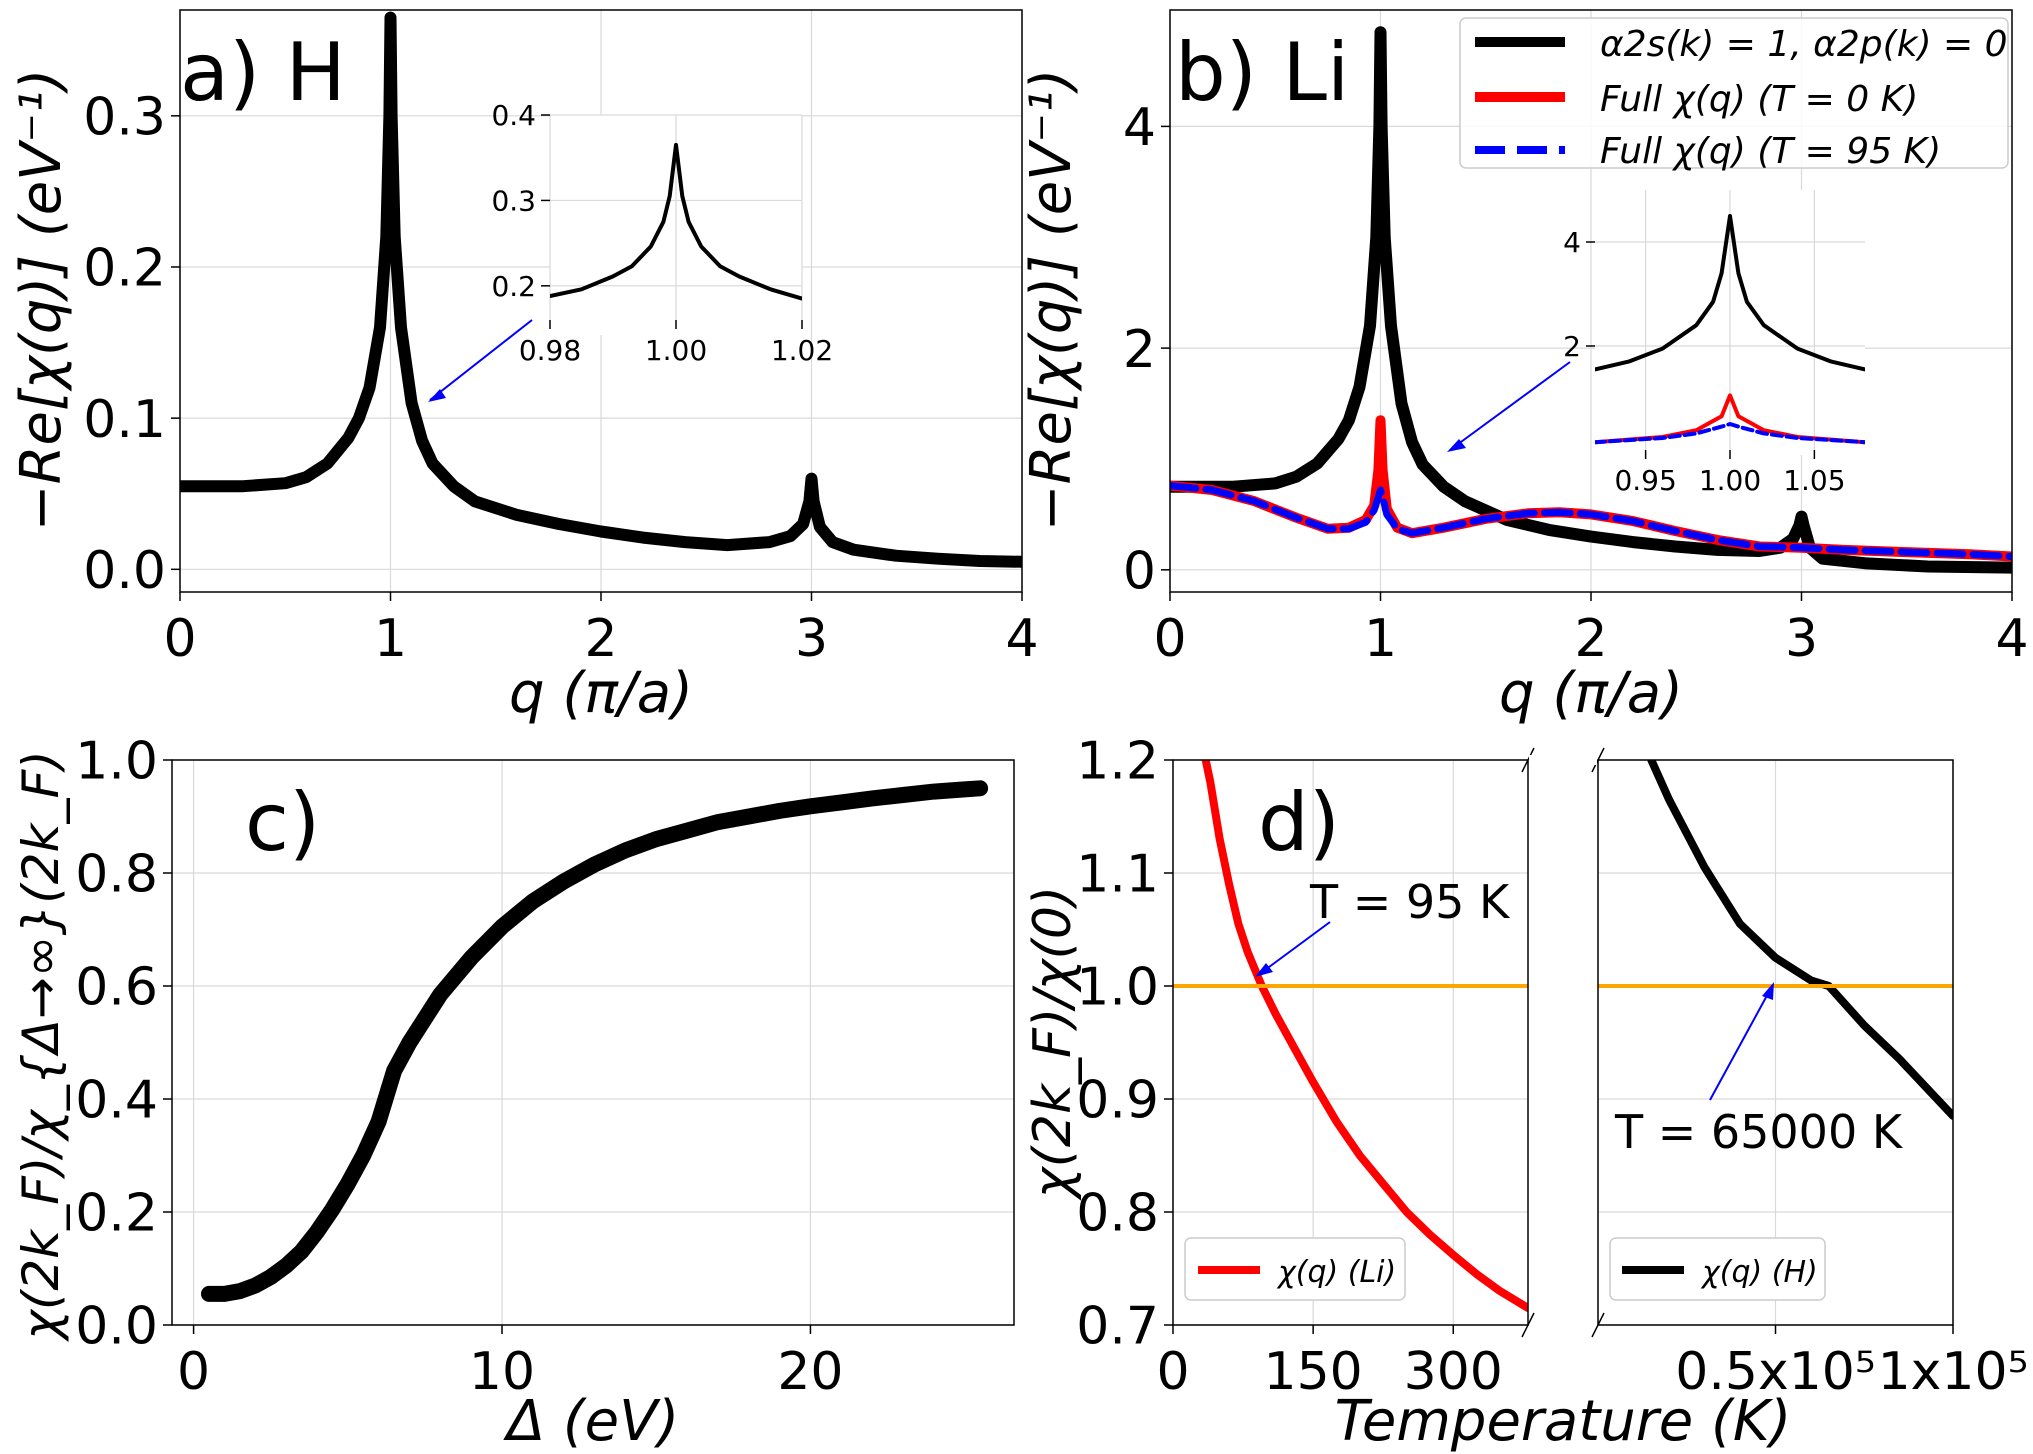  I want to click on panel-d-xlabel: Temperature (K), so click(1563, 1421).